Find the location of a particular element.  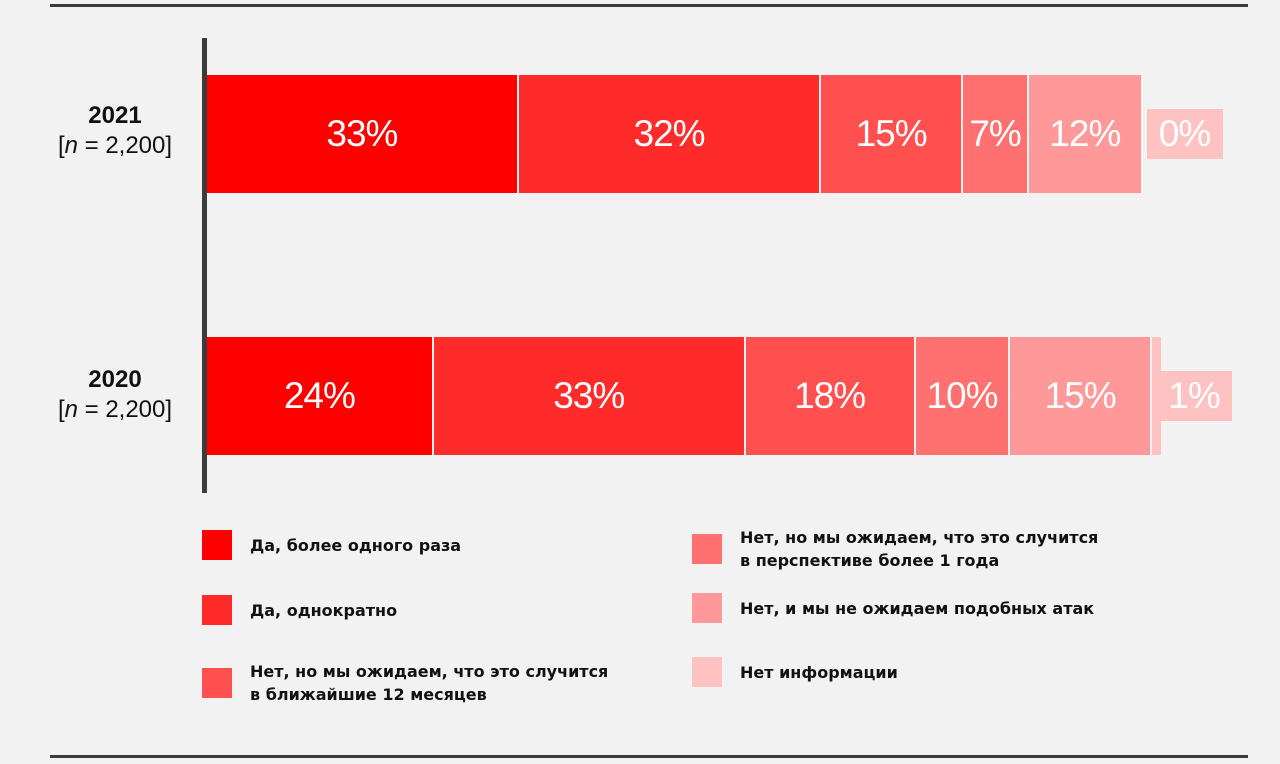

data-label-2020-4: 10% is located at coordinates (962, 395).